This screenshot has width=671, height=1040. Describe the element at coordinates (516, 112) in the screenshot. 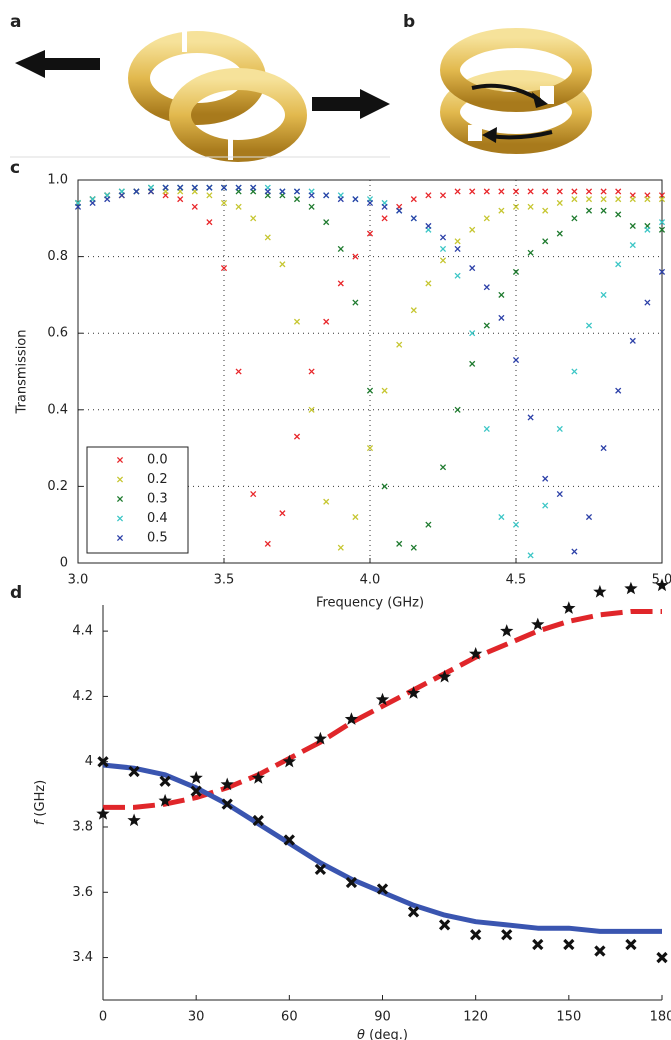

I see `ring` at that location.